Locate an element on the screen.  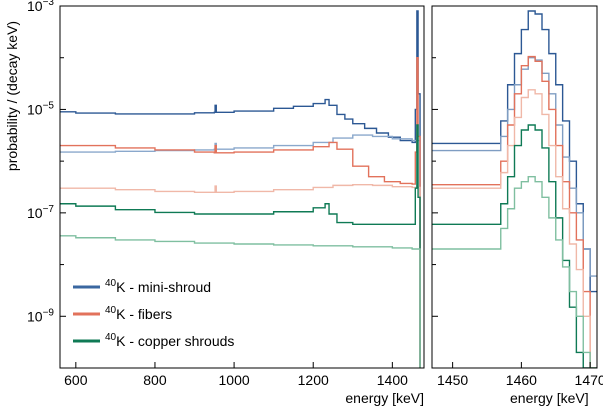
legend-label-0: 40K - mini-shroud is located at coordinates (158, 286).